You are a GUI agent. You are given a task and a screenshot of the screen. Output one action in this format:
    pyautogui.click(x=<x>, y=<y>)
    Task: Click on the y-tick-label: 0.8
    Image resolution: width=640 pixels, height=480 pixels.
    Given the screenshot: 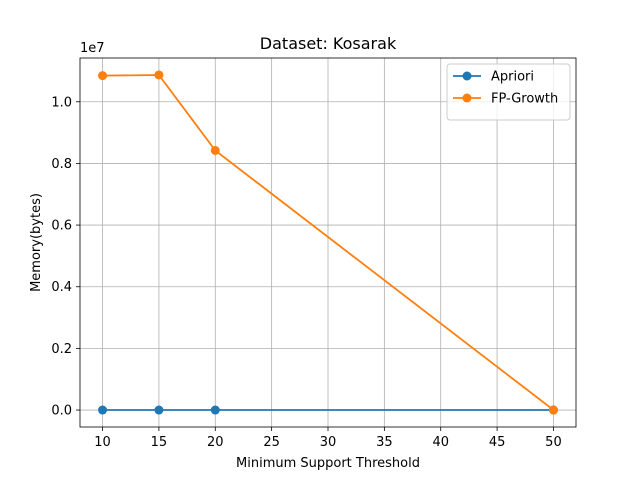 What is the action you would take?
    pyautogui.click(x=61, y=164)
    